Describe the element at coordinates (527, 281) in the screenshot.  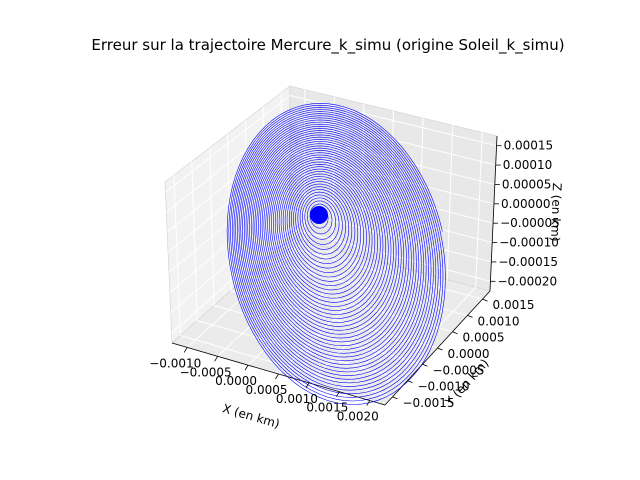
I see `z-tick-label: −0.00020` at that location.